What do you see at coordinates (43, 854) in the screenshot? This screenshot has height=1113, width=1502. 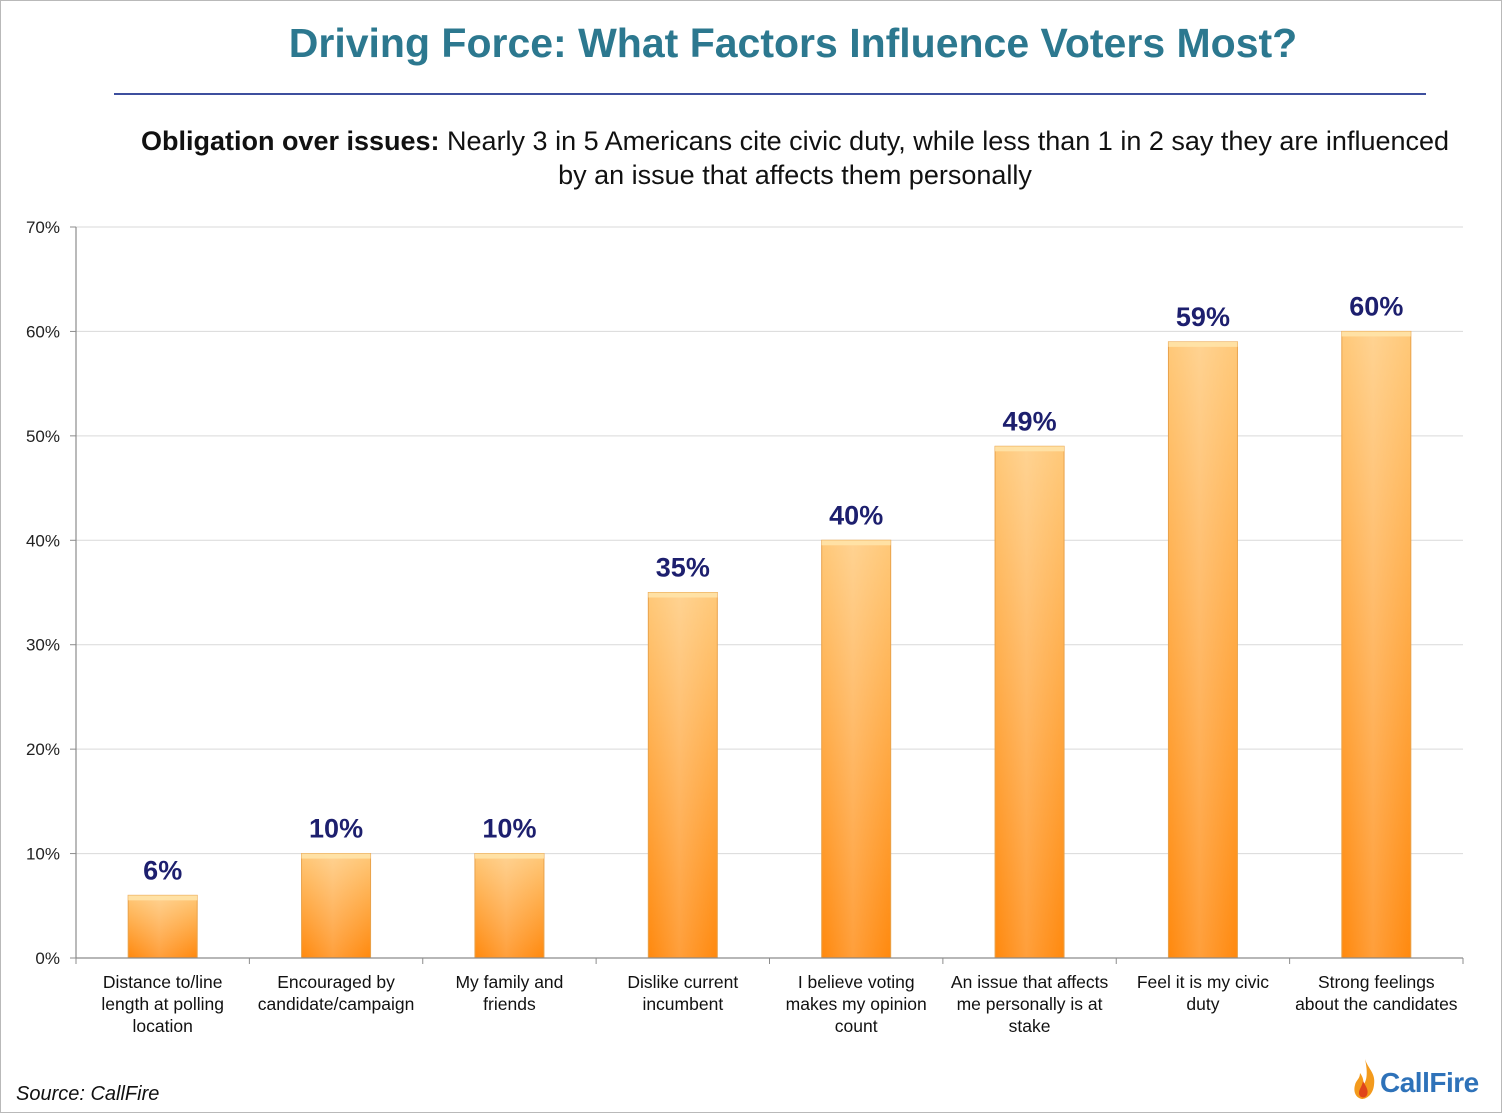 I see `y-tick-label: 10%` at bounding box center [43, 854].